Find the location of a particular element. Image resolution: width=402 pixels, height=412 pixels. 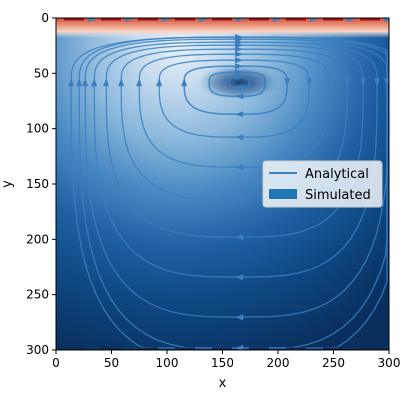

legend: Analytical Simulated is located at coordinates (322, 184).